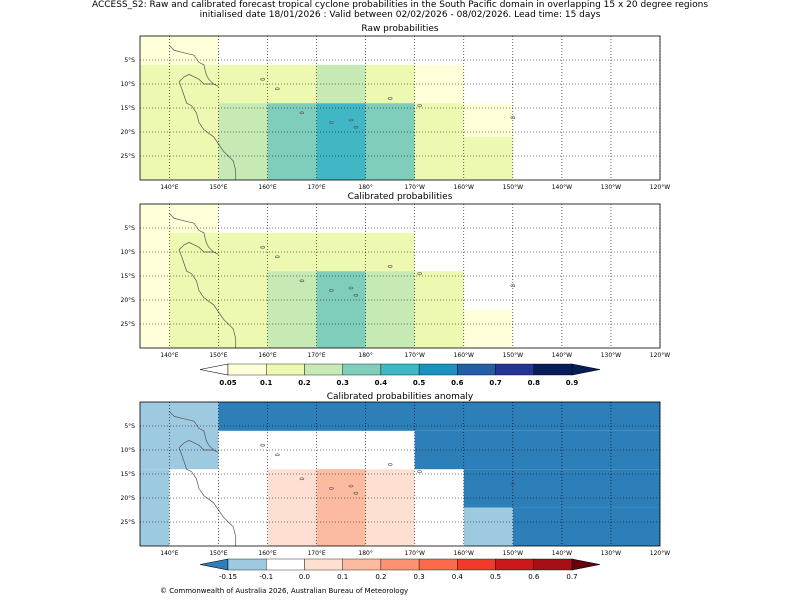 This screenshot has height=600, width=800. What do you see at coordinates (586, 564) in the screenshot?
I see `colorbar-max-extension` at bounding box center [586, 564].